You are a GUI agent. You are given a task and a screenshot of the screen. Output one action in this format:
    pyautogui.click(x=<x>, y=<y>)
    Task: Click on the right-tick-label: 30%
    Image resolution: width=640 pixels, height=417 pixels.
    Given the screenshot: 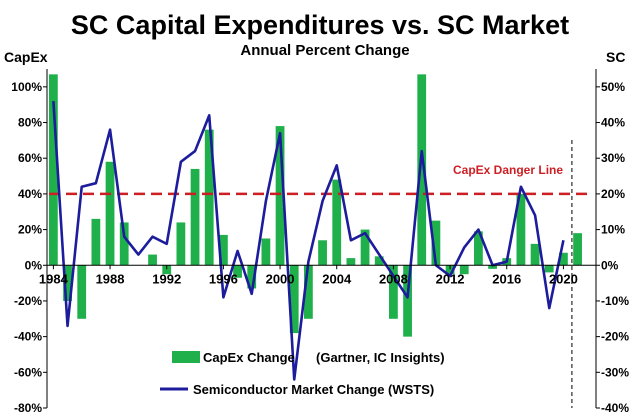 What is the action you would take?
    pyautogui.click(x=613, y=158)
    